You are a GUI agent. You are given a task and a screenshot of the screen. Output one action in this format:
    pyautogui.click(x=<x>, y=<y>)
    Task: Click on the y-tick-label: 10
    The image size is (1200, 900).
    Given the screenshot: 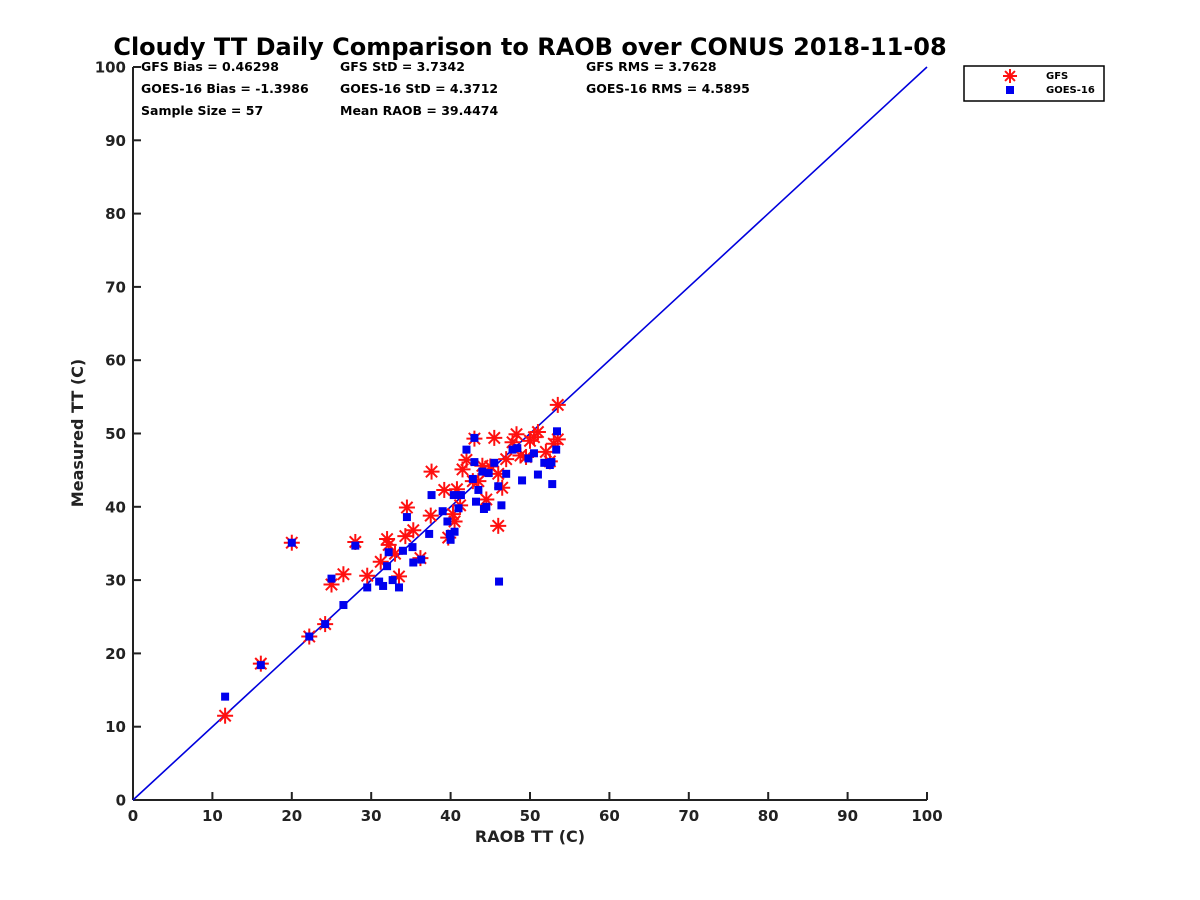 What is the action you would take?
    pyautogui.click(x=115, y=727)
    